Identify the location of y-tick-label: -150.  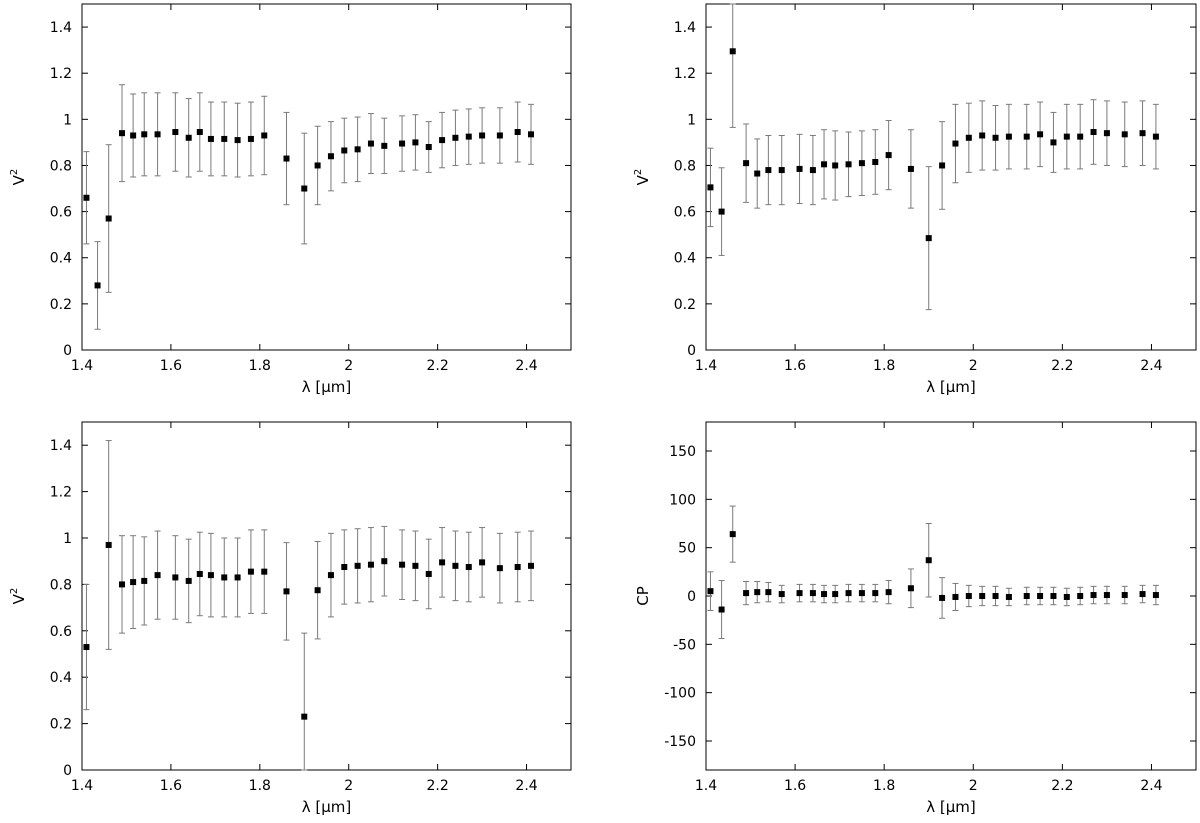
(680, 742).